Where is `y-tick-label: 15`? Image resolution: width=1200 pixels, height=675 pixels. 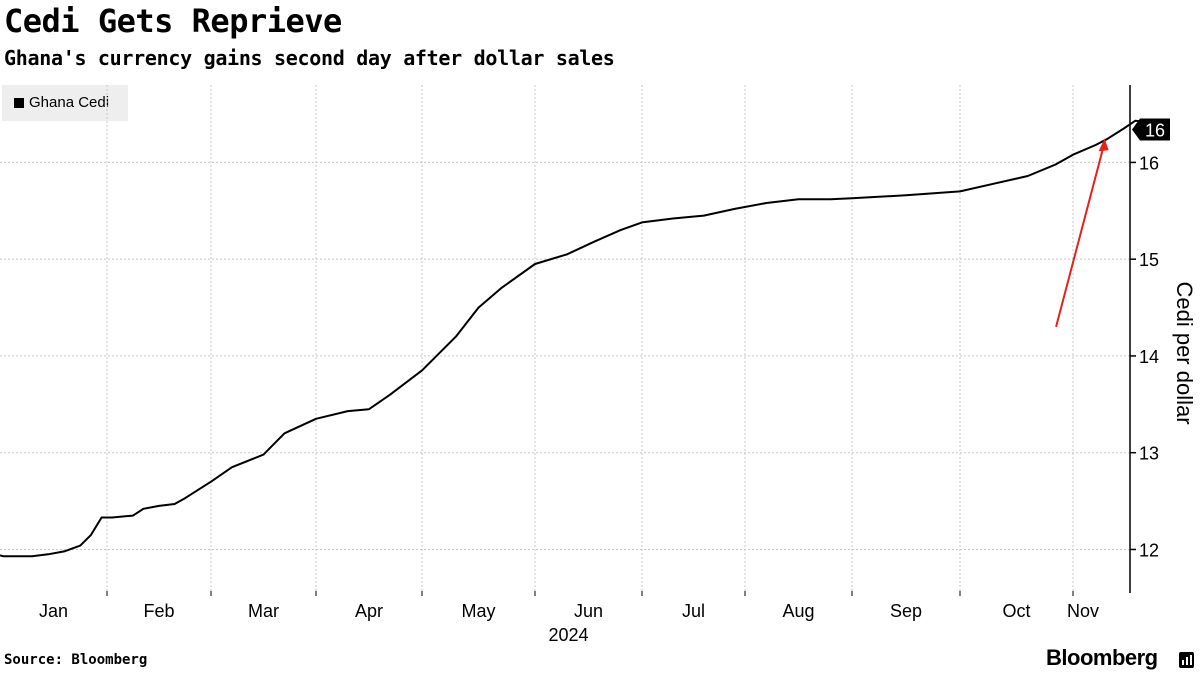
y-tick-label: 15 is located at coordinates (1149, 260).